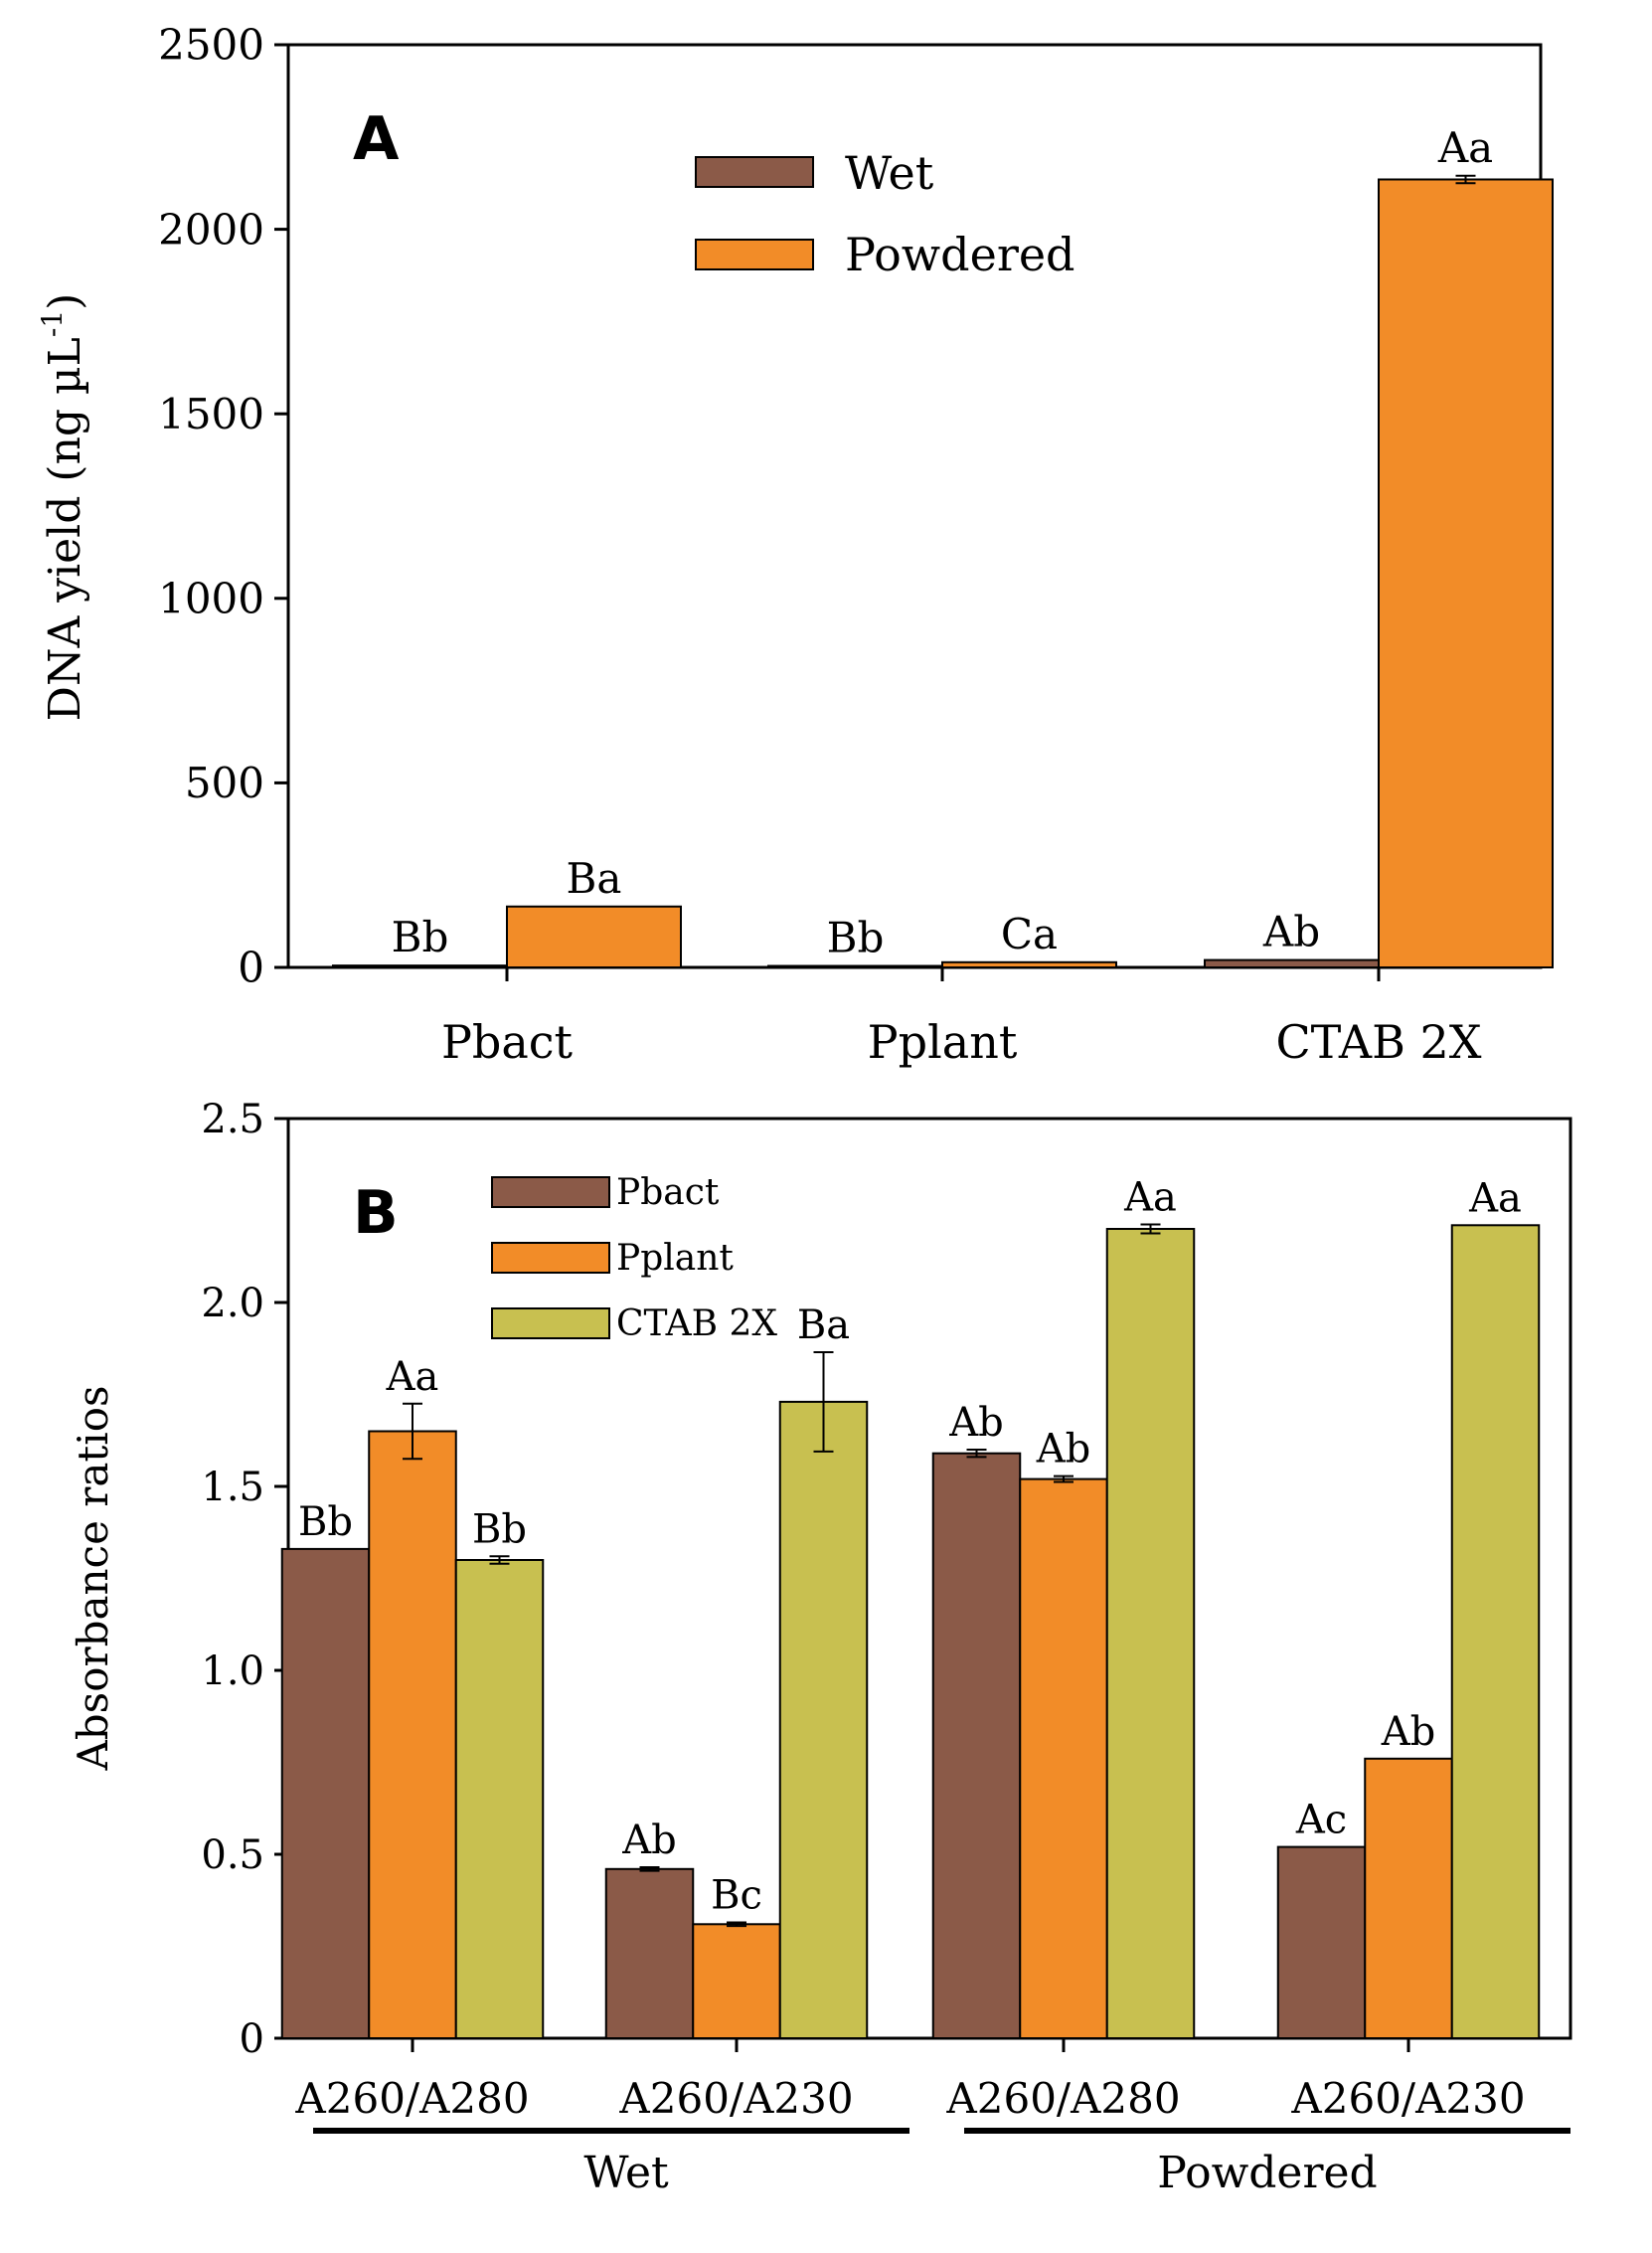  What do you see at coordinates (550, 1192) in the screenshot?
I see `legend-swatch-pbact` at bounding box center [550, 1192].